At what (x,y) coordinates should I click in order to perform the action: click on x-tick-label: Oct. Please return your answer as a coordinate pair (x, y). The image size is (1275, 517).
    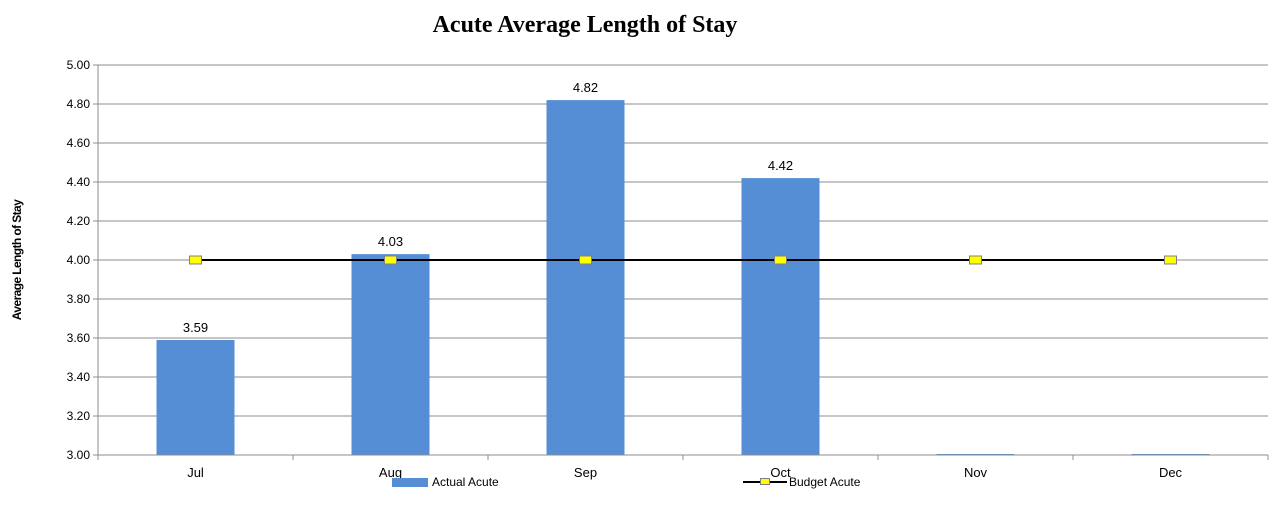
    Looking at the image, I should click on (780, 472).